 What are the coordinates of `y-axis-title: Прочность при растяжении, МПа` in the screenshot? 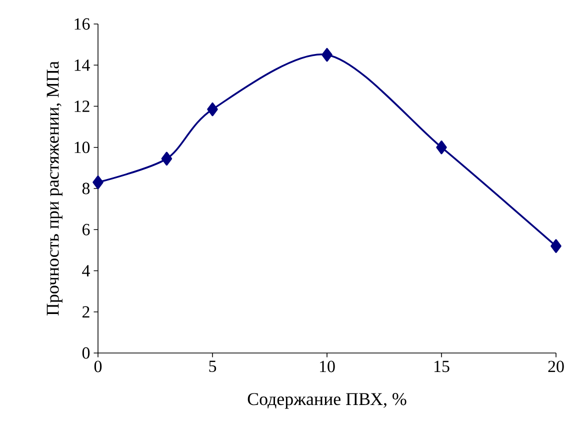 It's located at (54, 188).